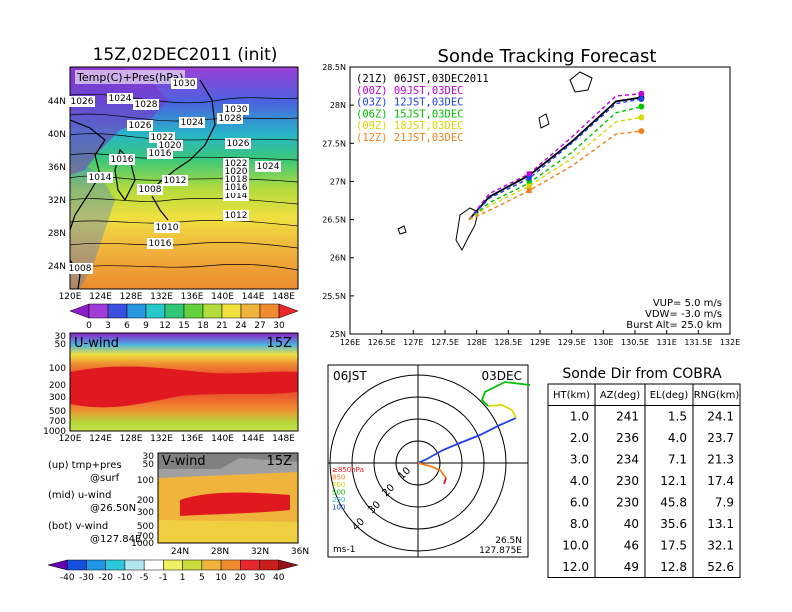  What do you see at coordinates (127, 326) in the screenshot?
I see `colorbar-tick: 6` at bounding box center [127, 326].